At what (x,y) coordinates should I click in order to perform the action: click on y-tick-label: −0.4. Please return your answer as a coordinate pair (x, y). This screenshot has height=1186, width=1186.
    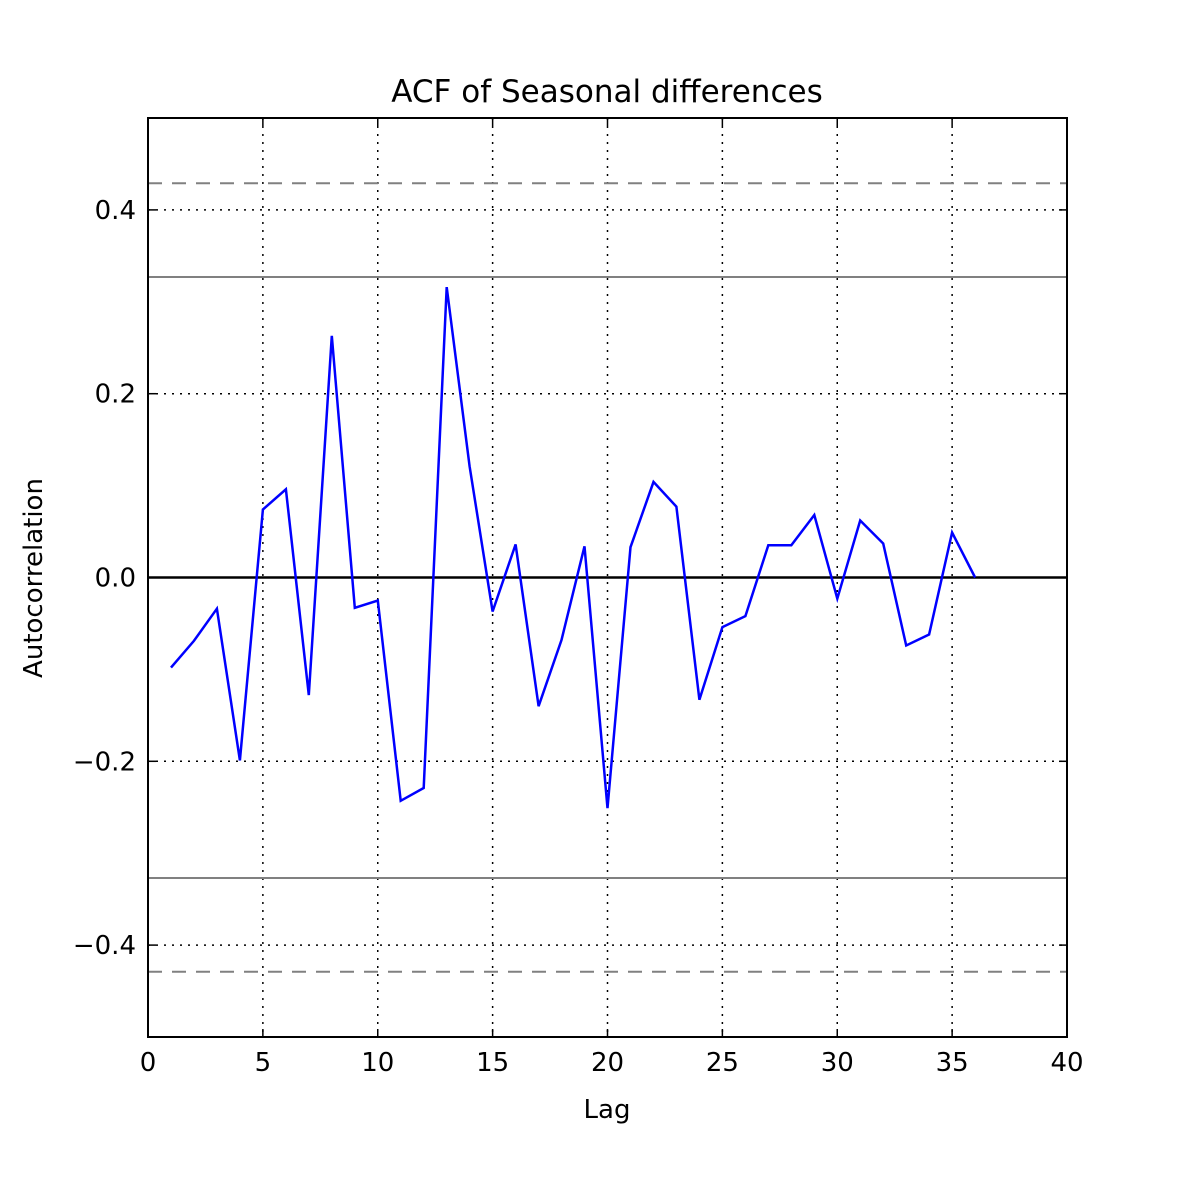
    Looking at the image, I should click on (104, 946).